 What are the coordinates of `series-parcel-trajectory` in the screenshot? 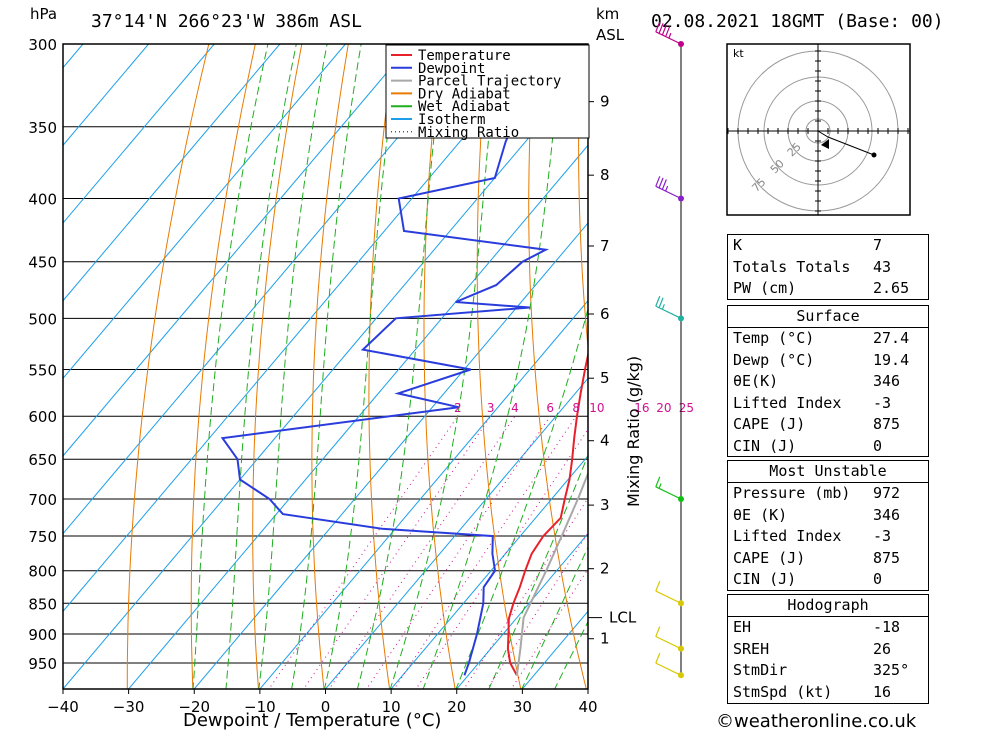 It's located at (551, 573).